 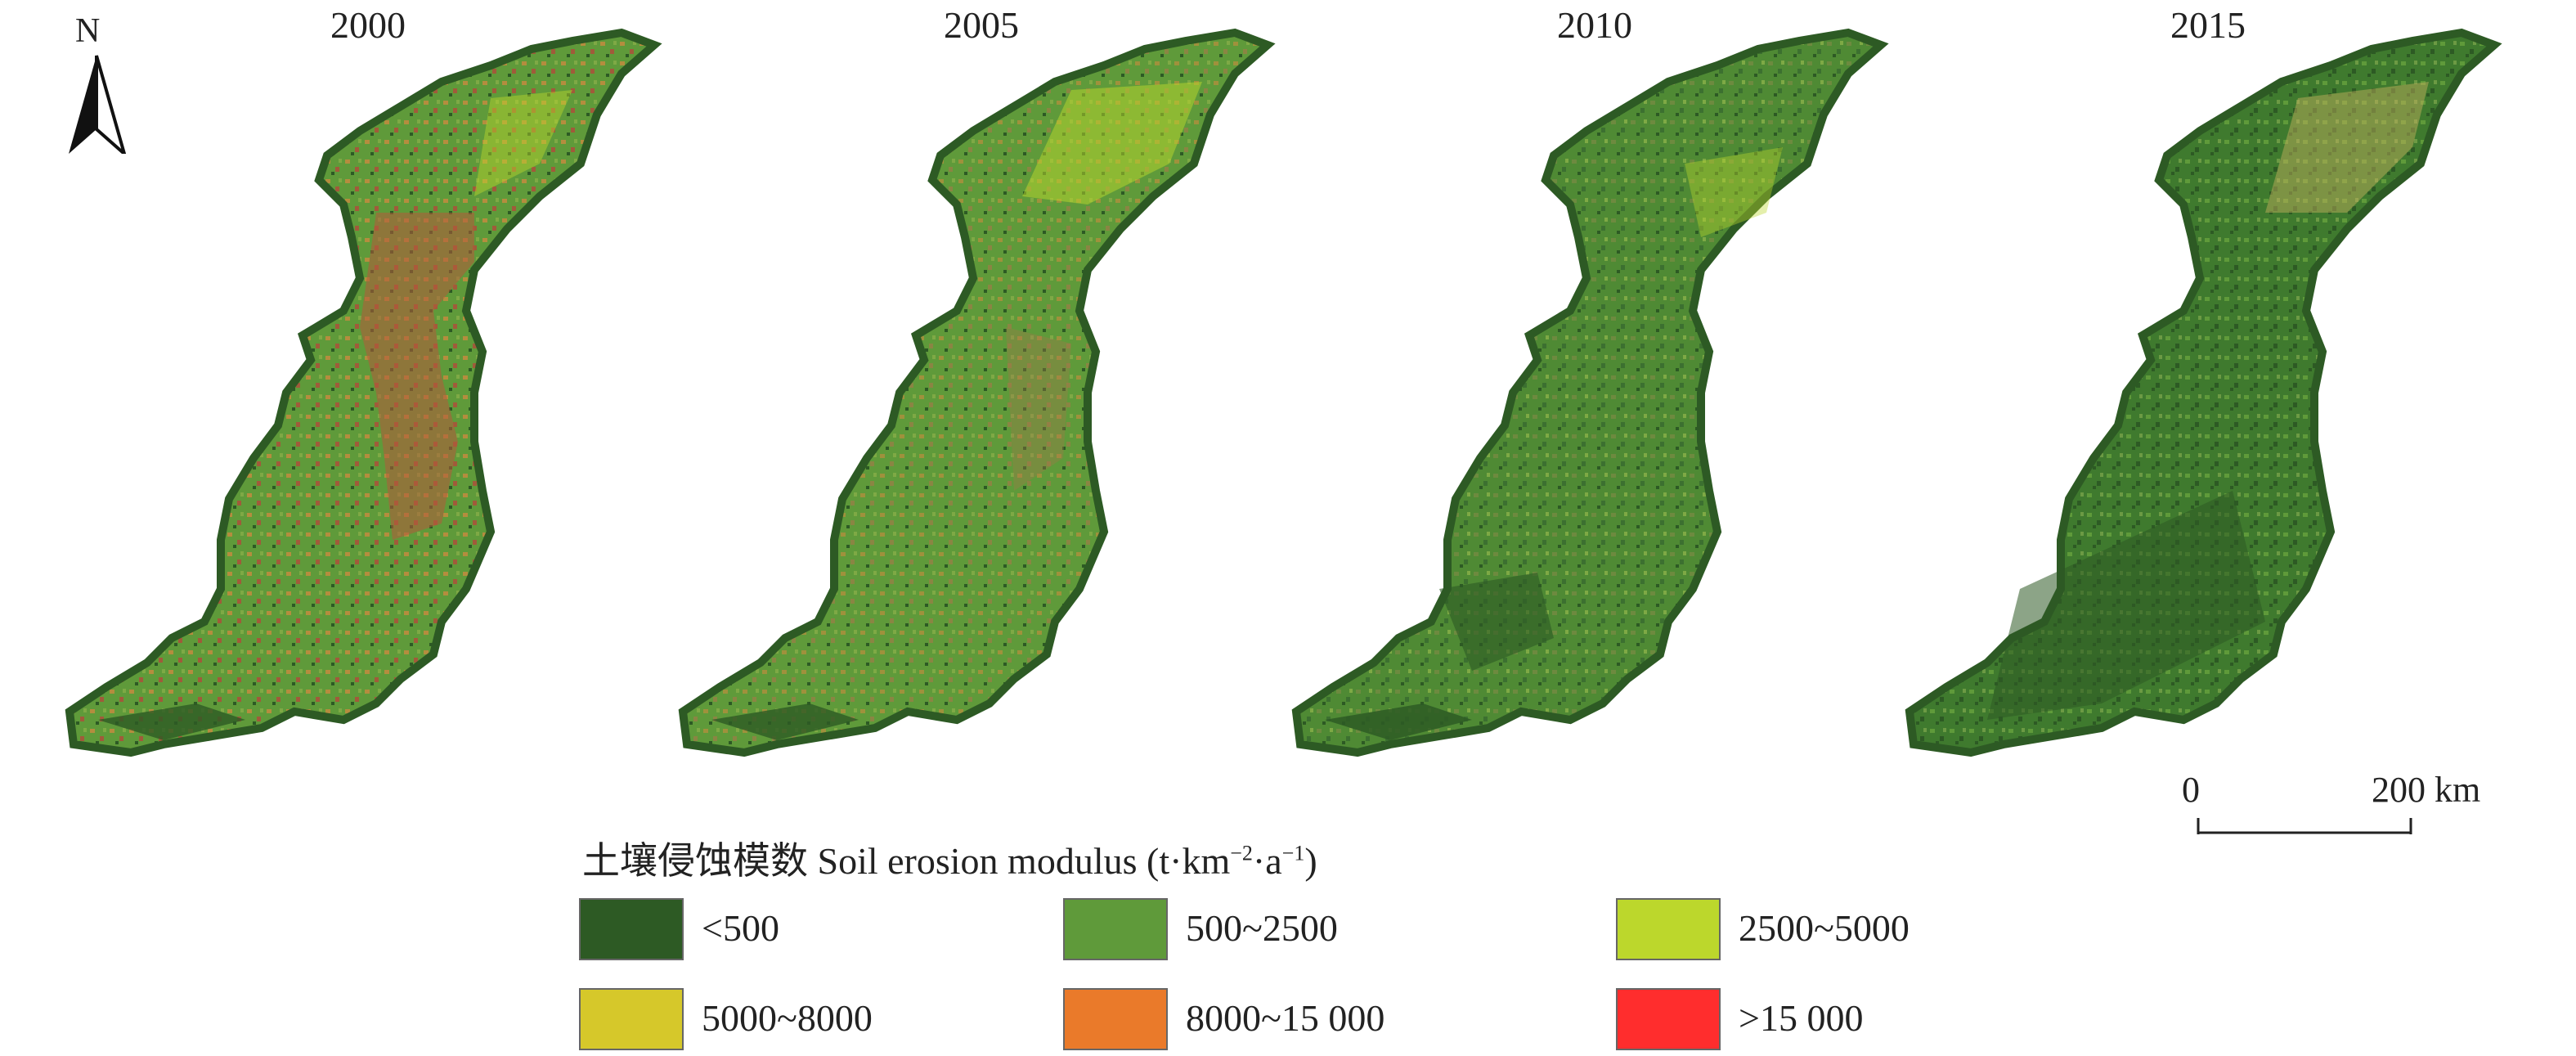 What do you see at coordinates (1802, 1018) in the screenshot?
I see `legend-label: >15 000` at bounding box center [1802, 1018].